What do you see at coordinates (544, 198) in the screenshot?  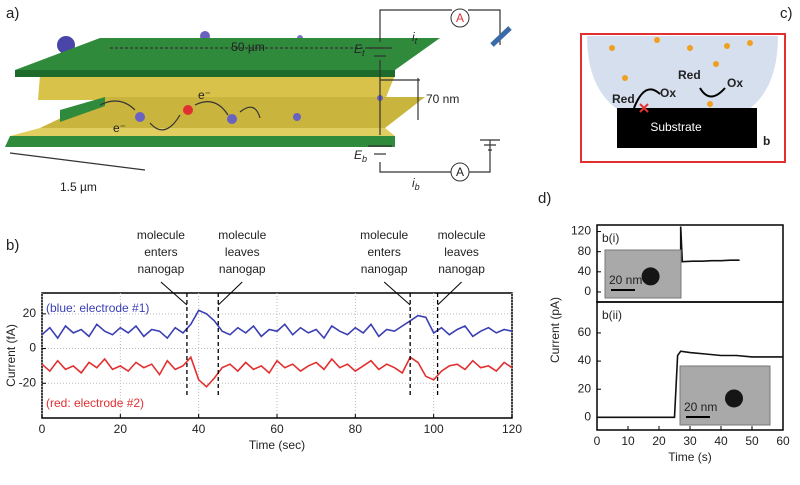 I see `panel-label: d)` at bounding box center [544, 198].